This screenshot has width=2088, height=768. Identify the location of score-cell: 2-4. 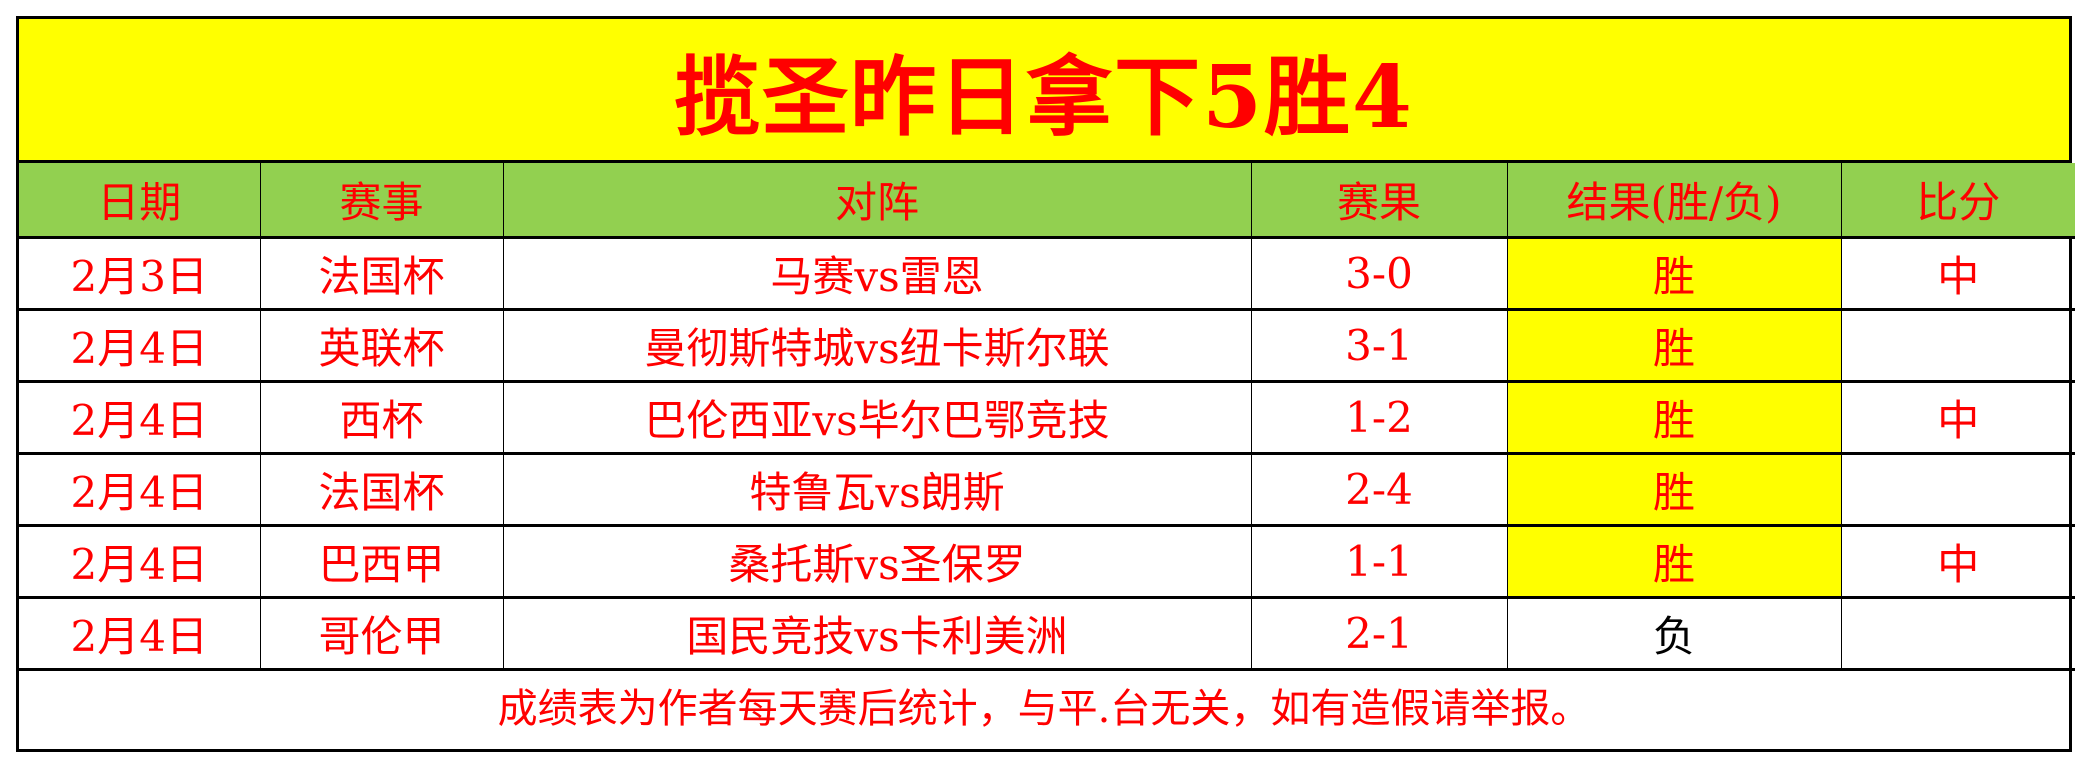
(1378, 490).